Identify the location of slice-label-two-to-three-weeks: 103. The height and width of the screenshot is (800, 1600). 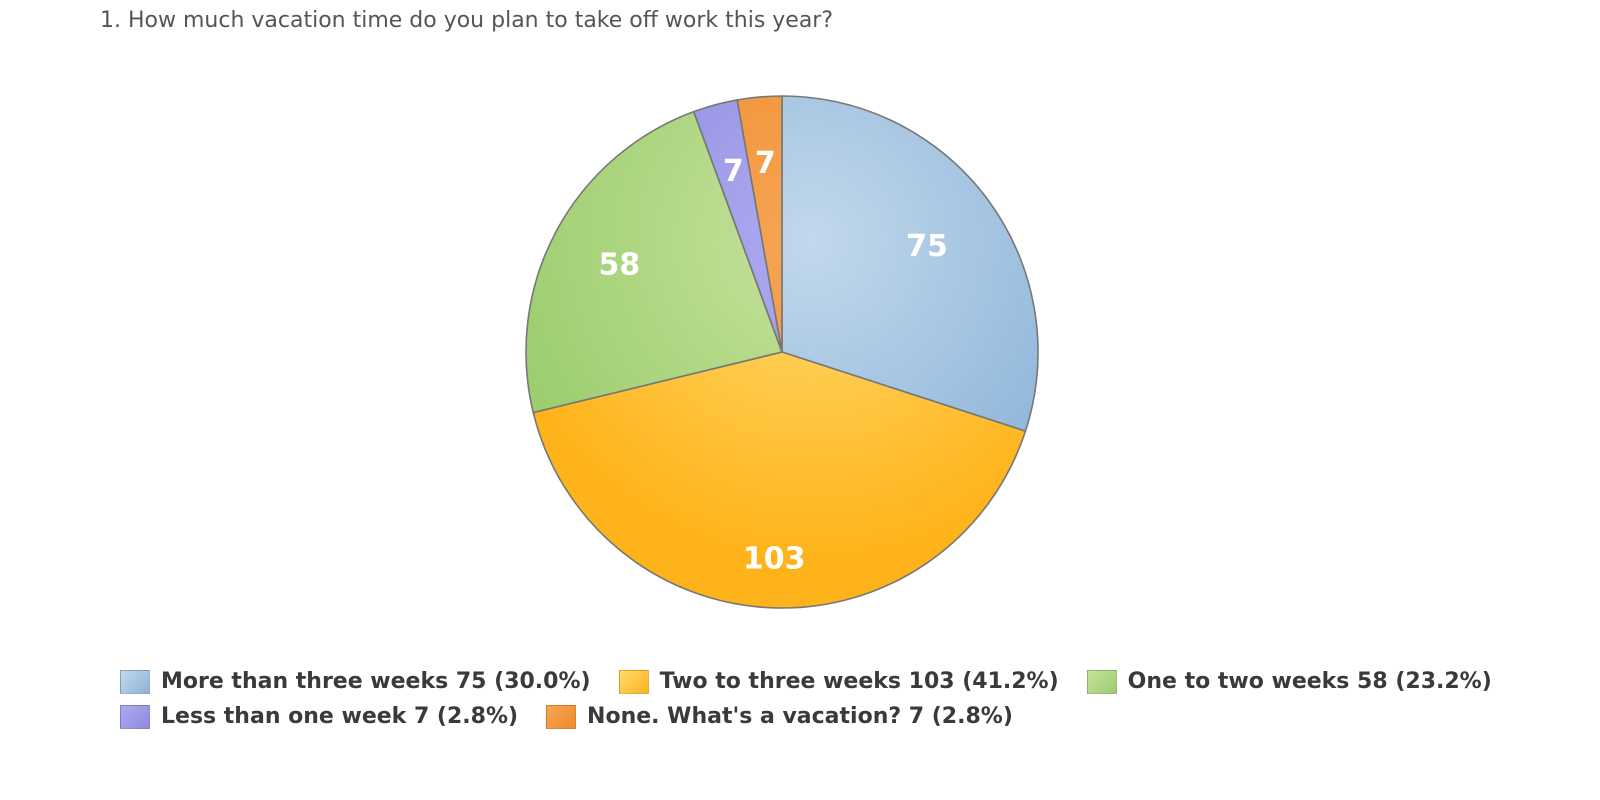
(774, 559).